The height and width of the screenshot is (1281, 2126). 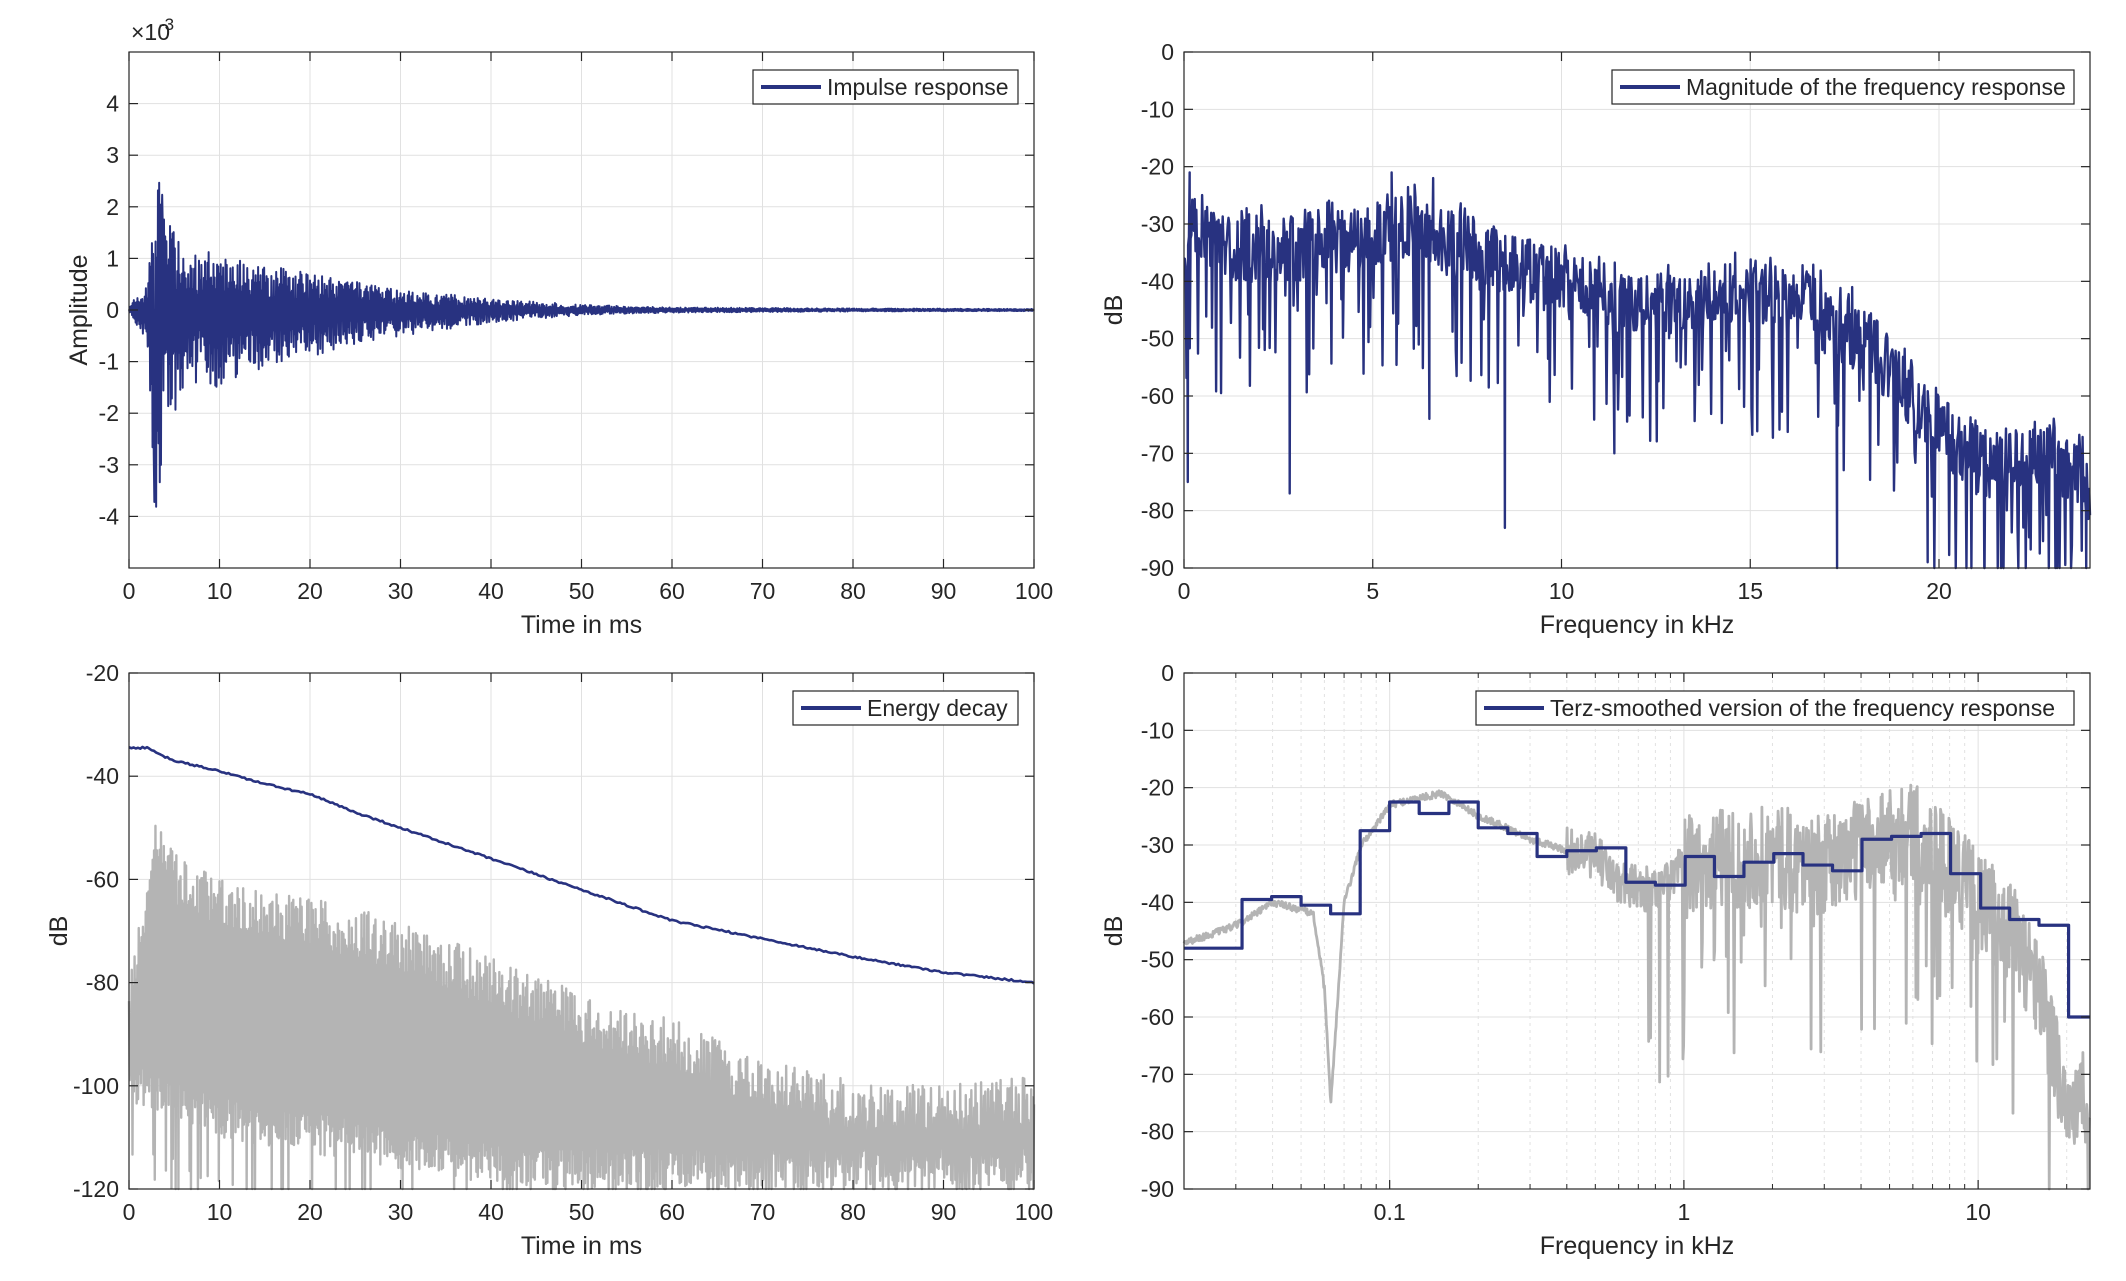 I want to click on y-tick-label: -3, so click(x=109, y=465).